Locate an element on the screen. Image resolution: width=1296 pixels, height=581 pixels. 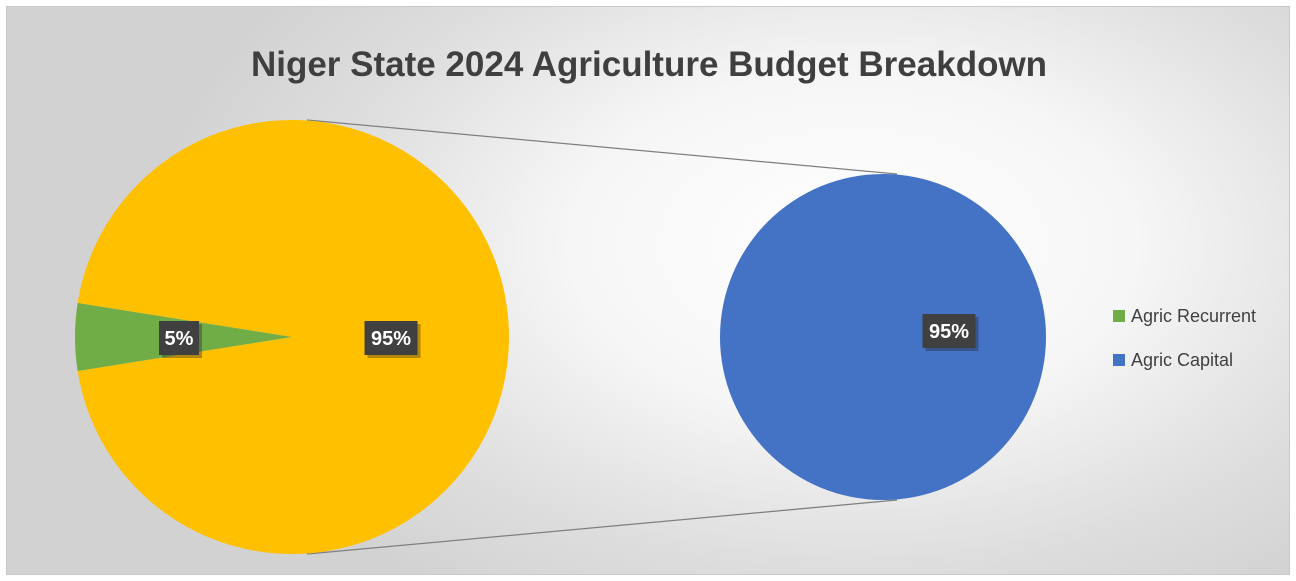
connector-line-bottom is located at coordinates (602, 527).